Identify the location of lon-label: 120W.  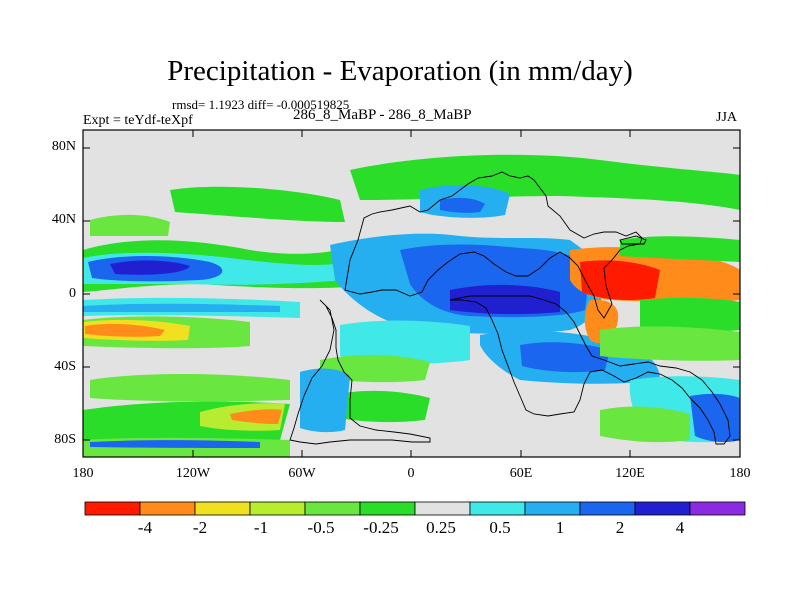
(193, 473).